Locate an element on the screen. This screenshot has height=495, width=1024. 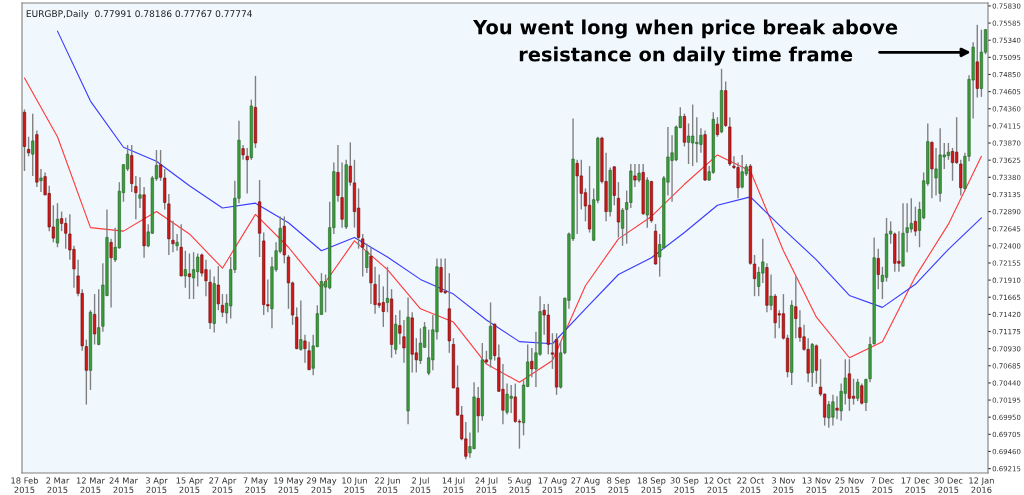
x-tick-label: 12 Mar 2015 is located at coordinates (90, 485).